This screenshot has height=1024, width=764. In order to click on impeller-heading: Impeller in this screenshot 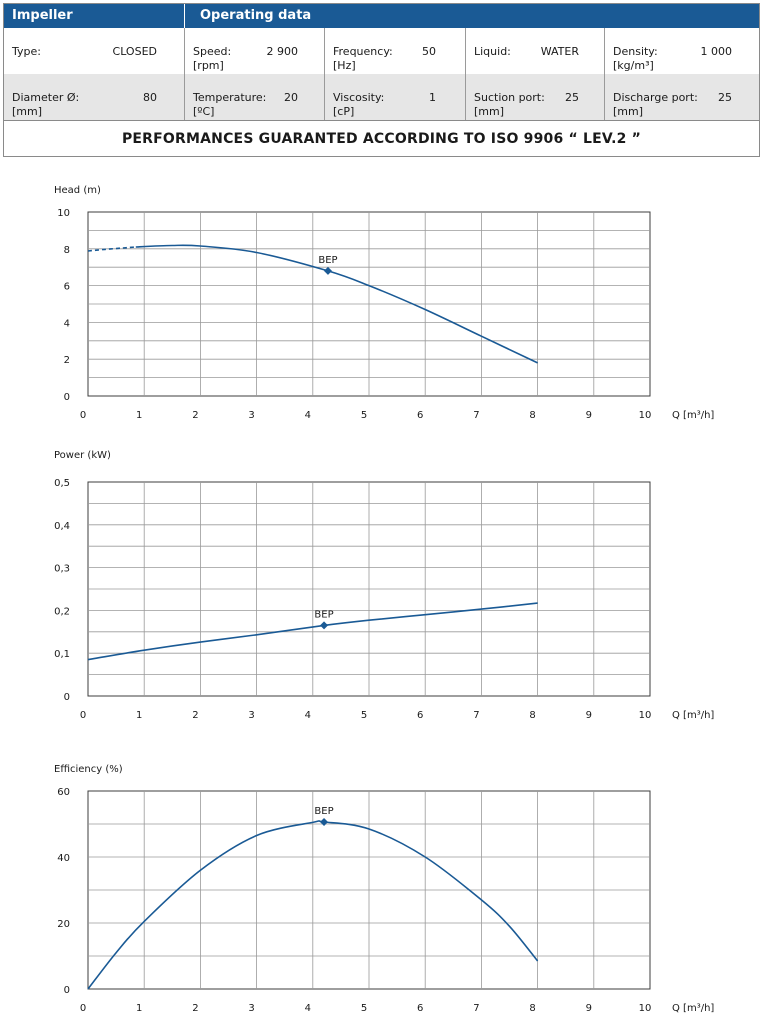, I will do `click(42, 15)`.